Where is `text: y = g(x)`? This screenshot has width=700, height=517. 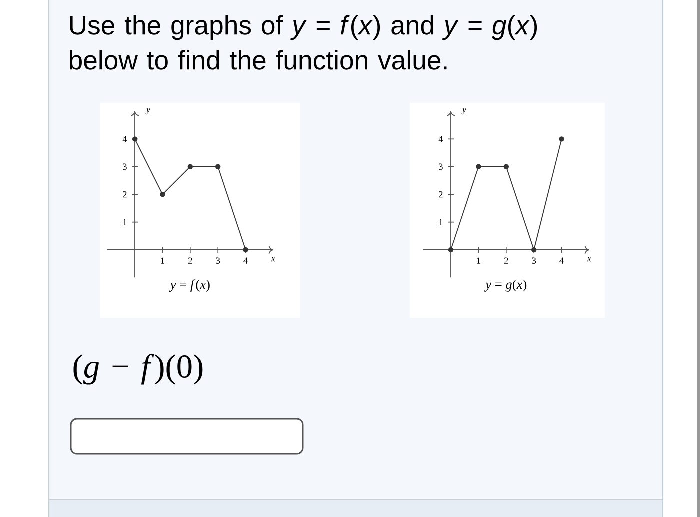 text: y = g(x) is located at coordinates (505, 286).